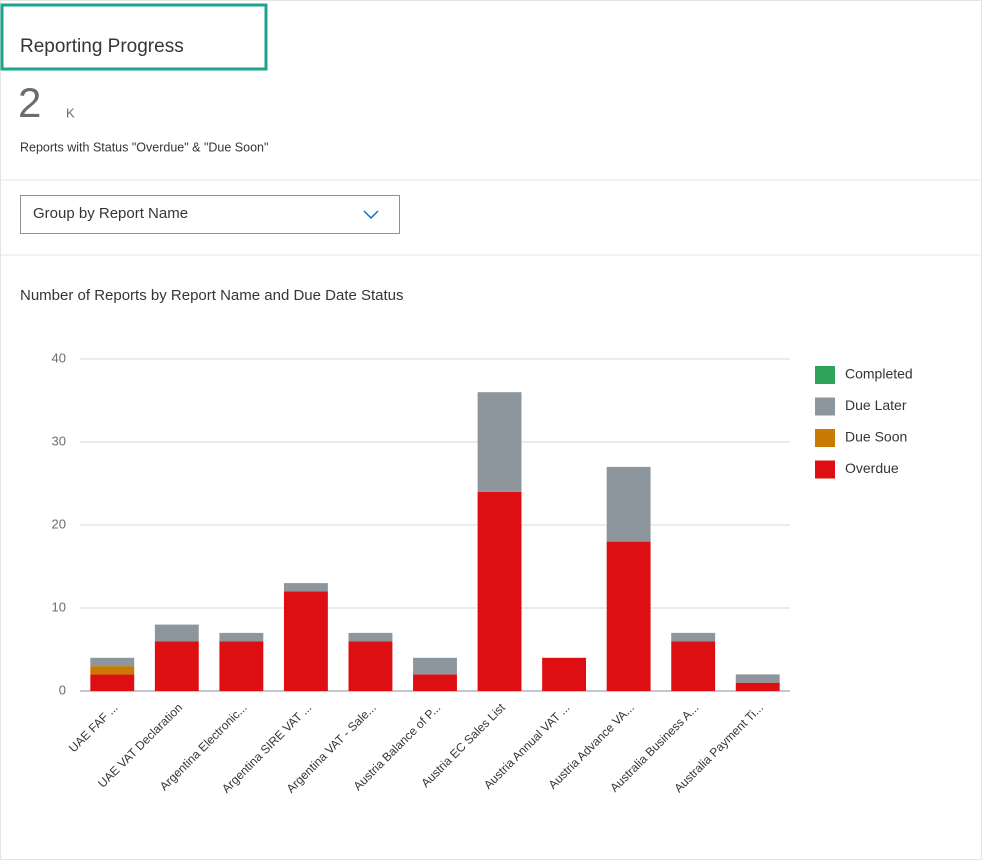 Image resolution: width=982 pixels, height=866 pixels. What do you see at coordinates (62, 689) in the screenshot?
I see `y-tick-label: 0` at bounding box center [62, 689].